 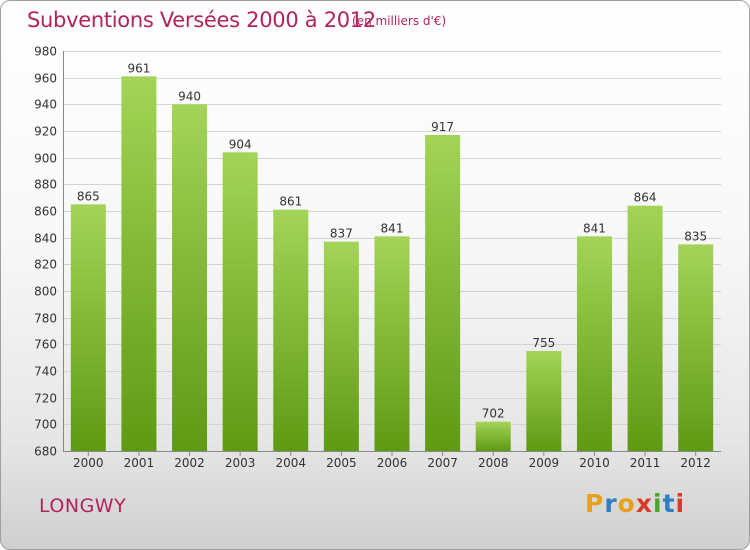 I want to click on logo-letter: P, so click(x=595, y=503).